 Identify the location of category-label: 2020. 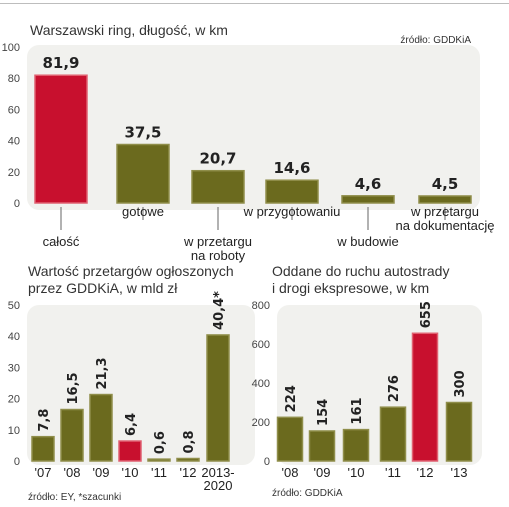
(218, 485).